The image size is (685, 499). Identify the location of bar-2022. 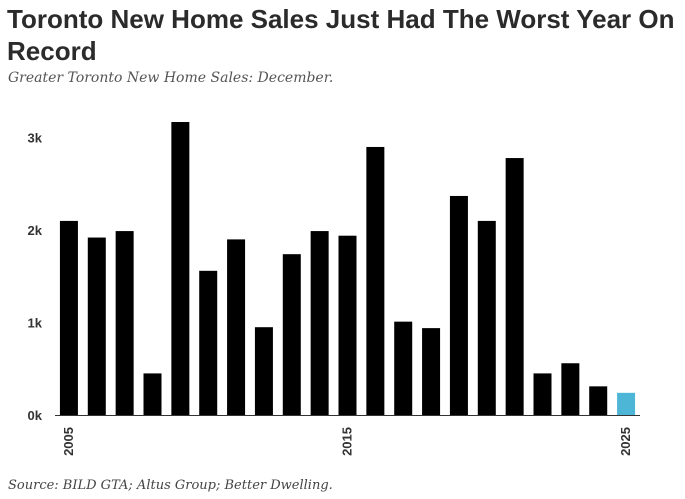
(542, 394).